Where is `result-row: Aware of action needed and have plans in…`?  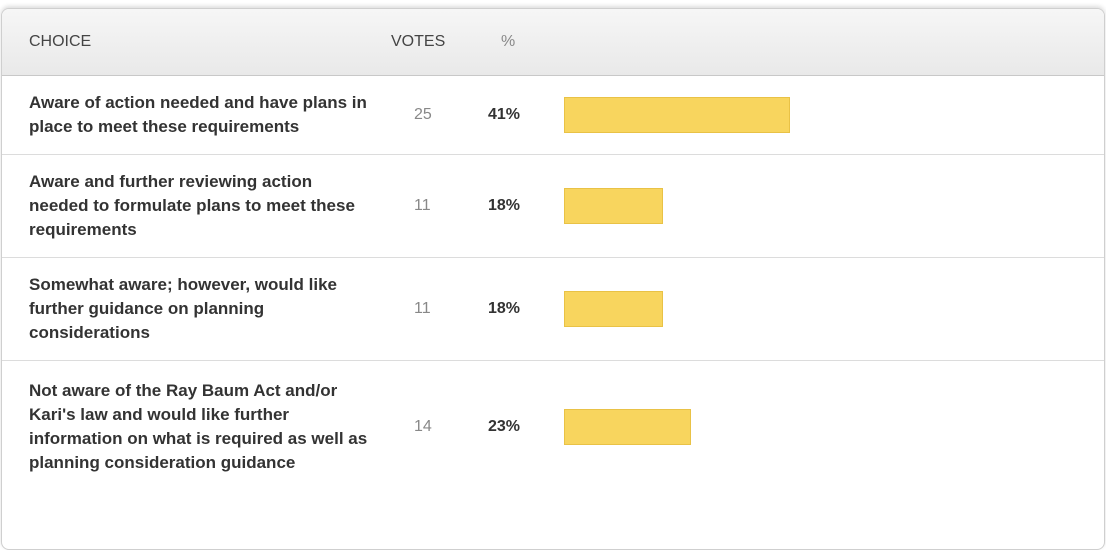 result-row: Aware of action needed and have plans in… is located at coordinates (553, 115).